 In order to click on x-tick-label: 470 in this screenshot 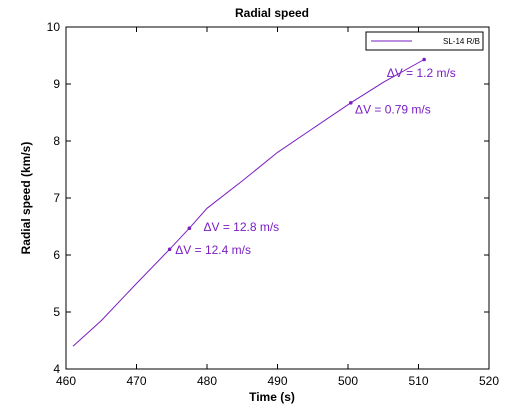, I will do `click(136, 381)`.